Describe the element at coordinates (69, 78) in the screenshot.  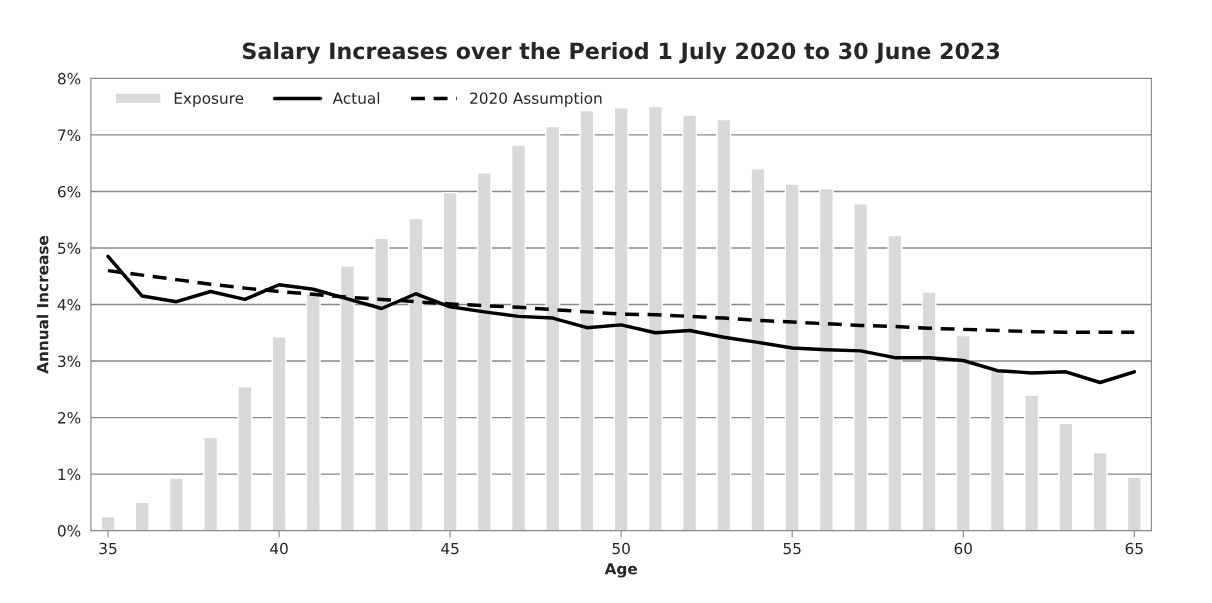
I see `y-tick-label: 8%` at that location.